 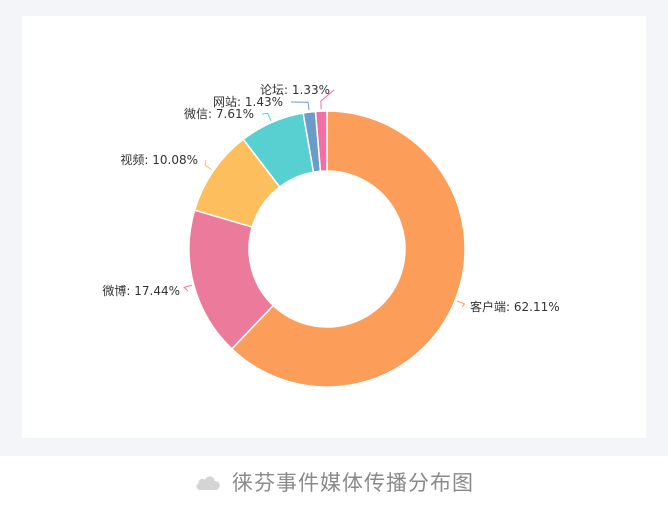 What do you see at coordinates (295, 90) in the screenshot?
I see `slice-label-5: 论坛: 1.33%` at bounding box center [295, 90].